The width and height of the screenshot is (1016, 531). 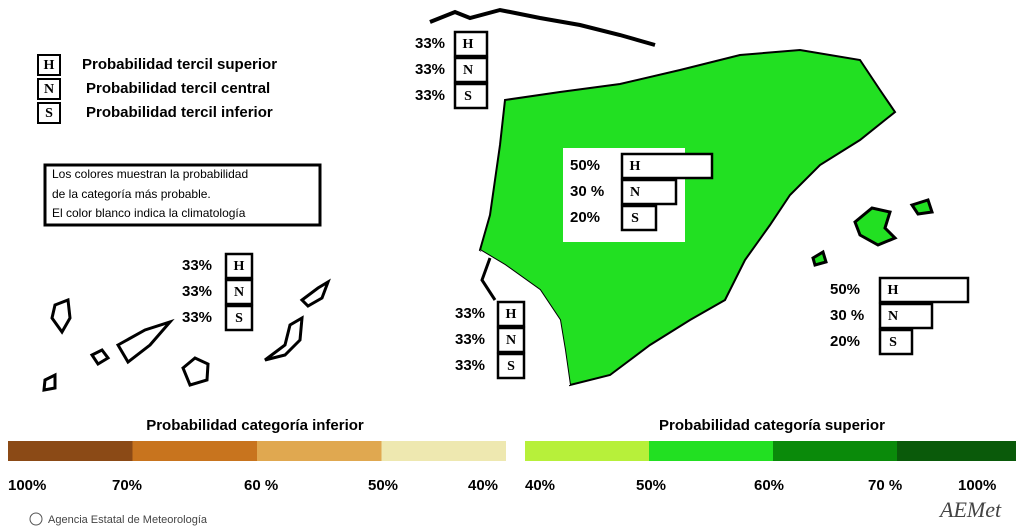 I want to click on scale-label: 60 %, so click(x=261, y=485).